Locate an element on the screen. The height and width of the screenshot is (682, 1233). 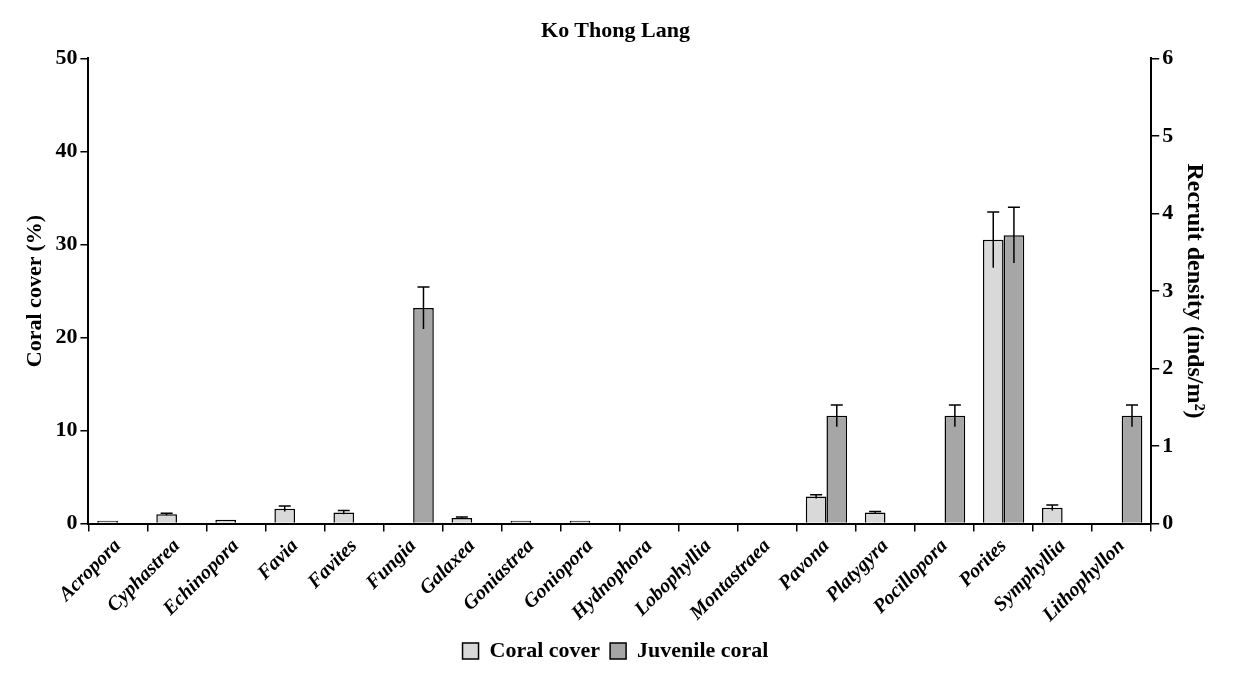
y-tick-label: 20 is located at coordinates (66, 336).